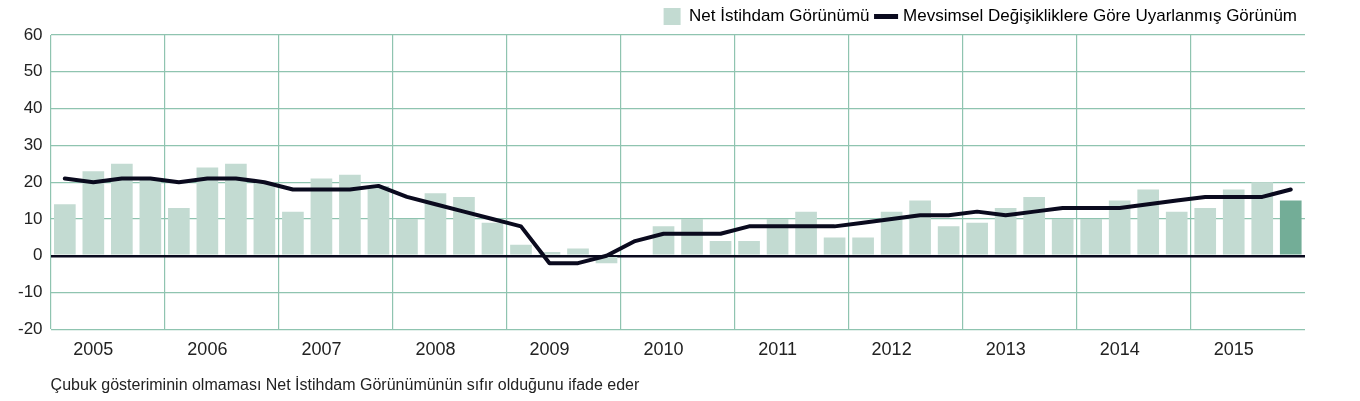 The image size is (1360, 401). What do you see at coordinates (891, 349) in the screenshot?
I see `x-tick-label: 2012` at bounding box center [891, 349].